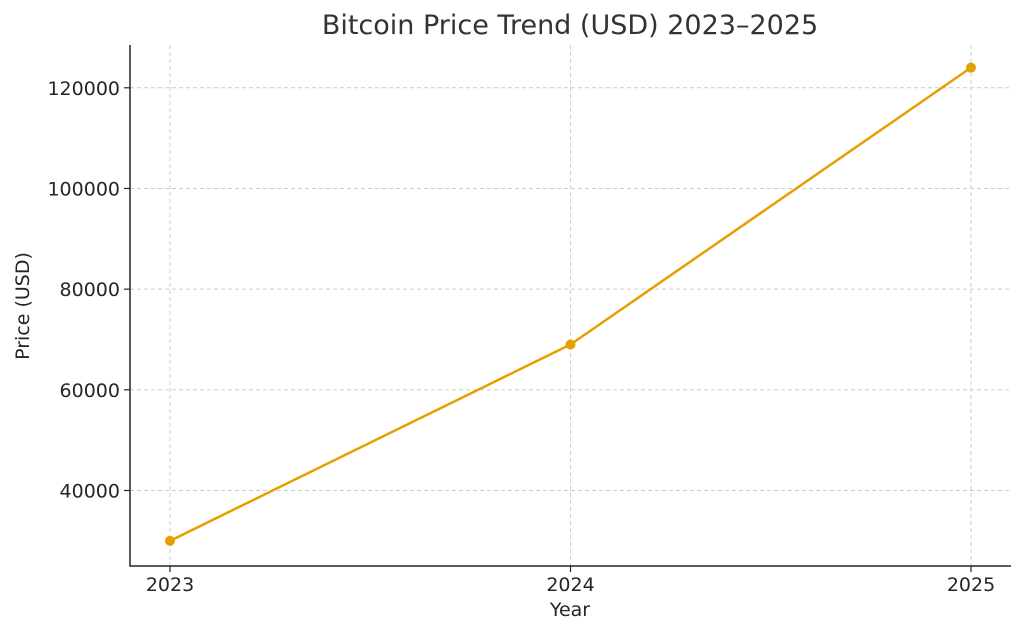 The width and height of the screenshot is (1024, 635). What do you see at coordinates (83, 189) in the screenshot?
I see `y-tick-label: 100000` at bounding box center [83, 189].